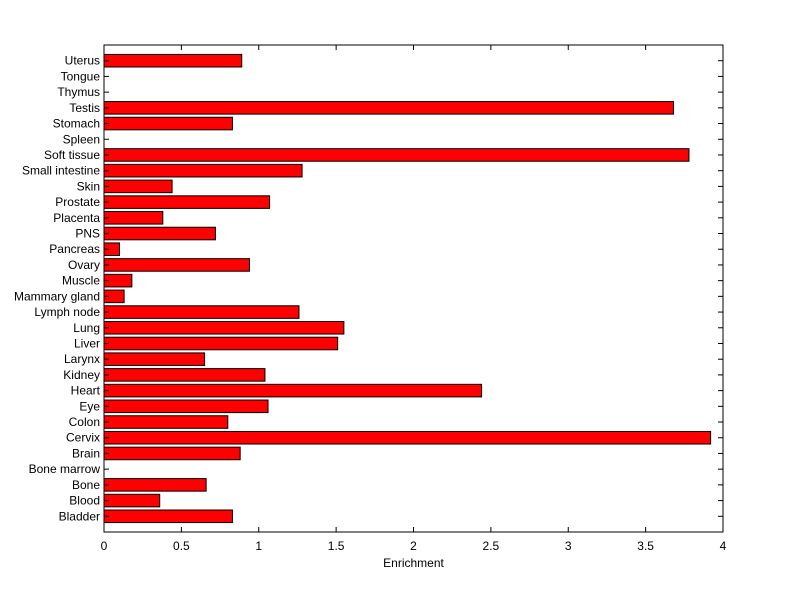 The image size is (800, 599). What do you see at coordinates (86, 328) in the screenshot?
I see `y-tick-label-lung: Lung` at bounding box center [86, 328].